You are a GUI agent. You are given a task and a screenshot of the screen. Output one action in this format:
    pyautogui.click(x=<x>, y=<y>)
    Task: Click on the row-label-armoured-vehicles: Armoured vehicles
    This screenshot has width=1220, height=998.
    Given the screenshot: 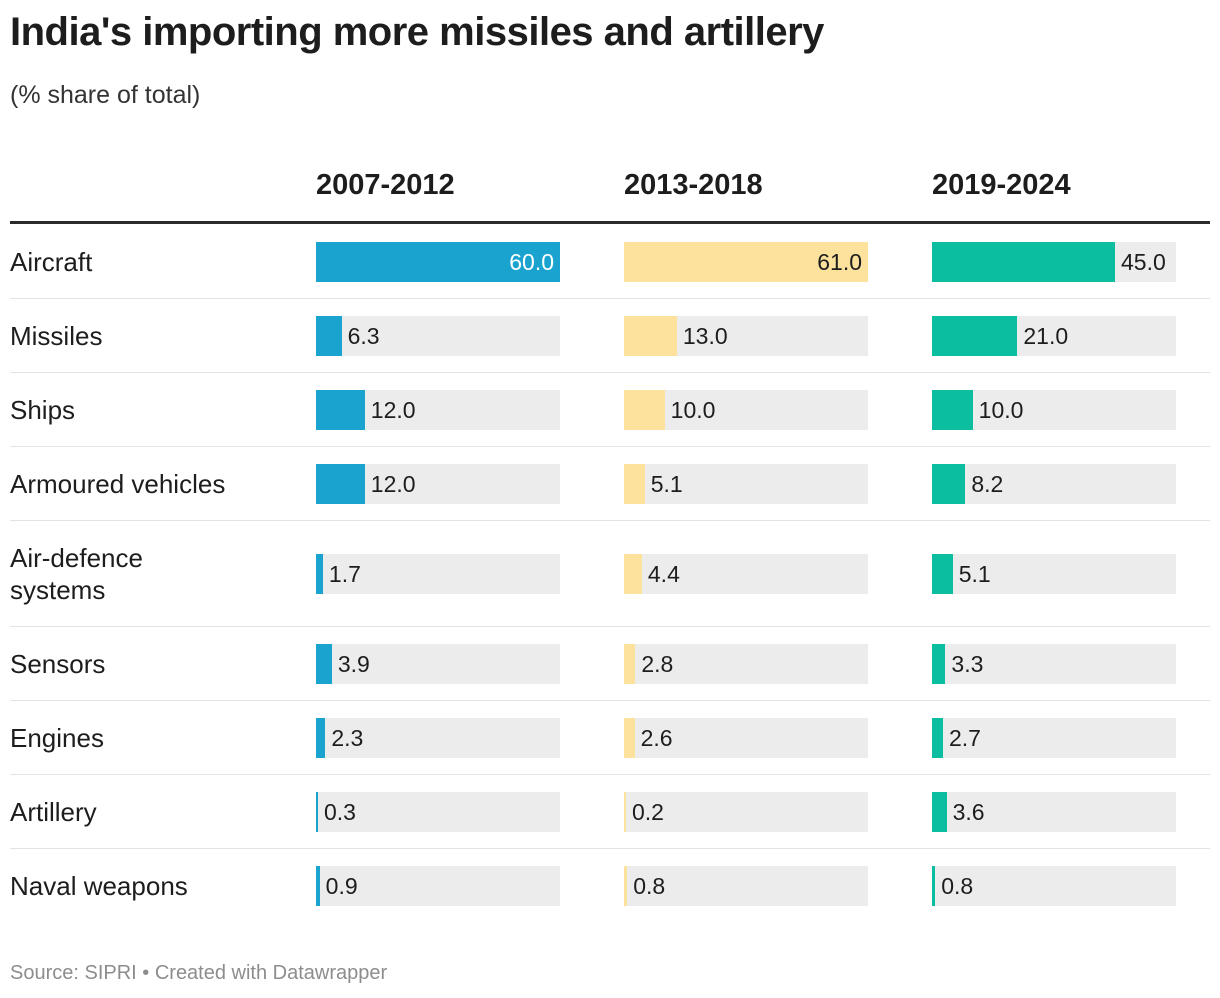 What is the action you would take?
    pyautogui.click(x=140, y=484)
    